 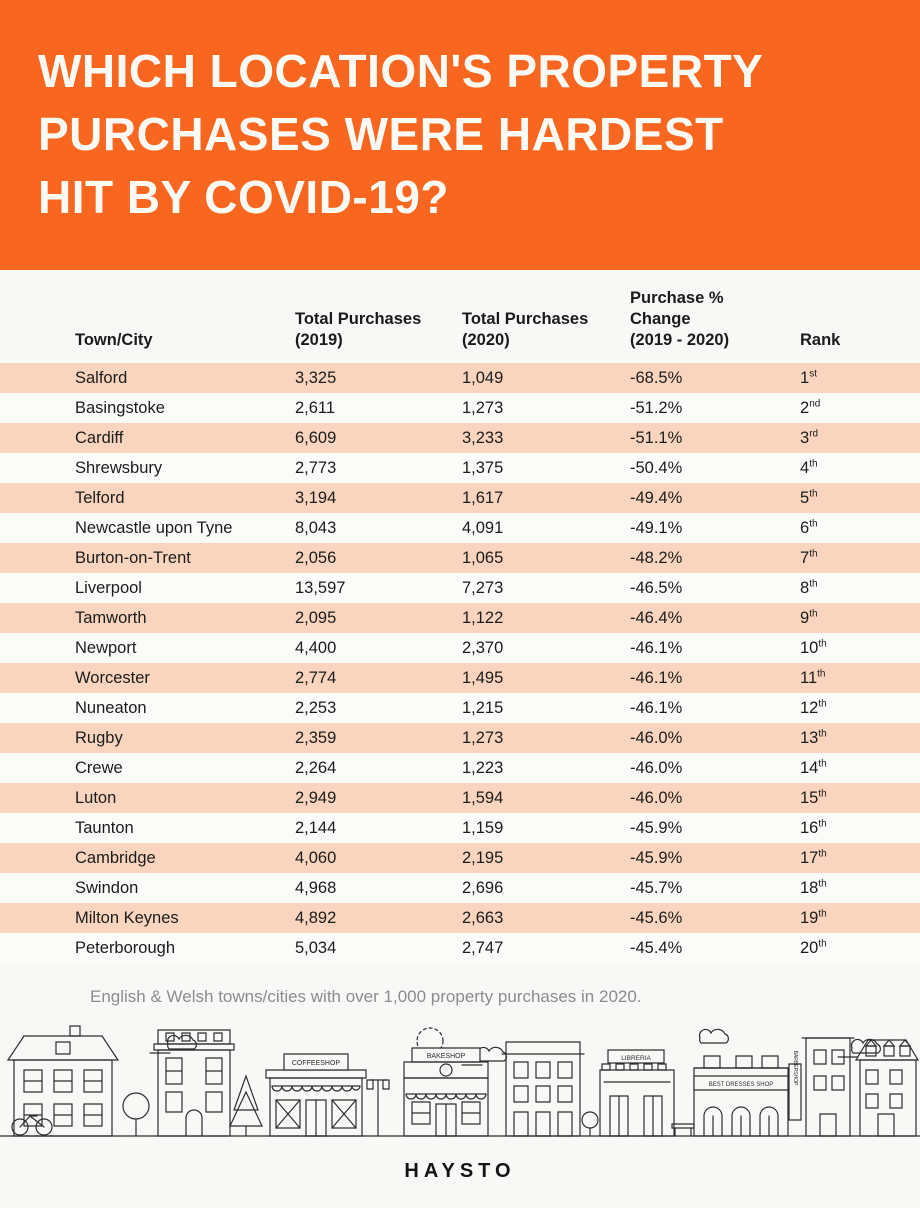 What do you see at coordinates (114, 340) in the screenshot?
I see `column-header-town: Town/City` at bounding box center [114, 340].